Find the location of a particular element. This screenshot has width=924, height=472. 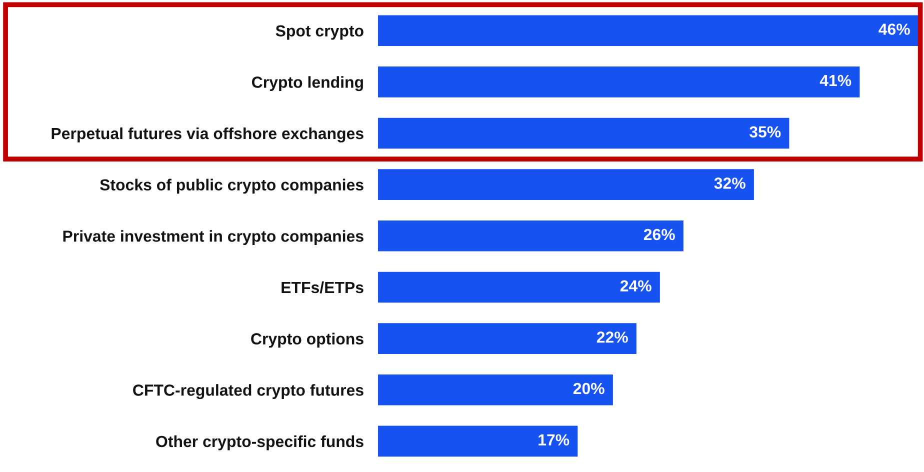

y-tick-label: Spot crypto is located at coordinates (320, 32).